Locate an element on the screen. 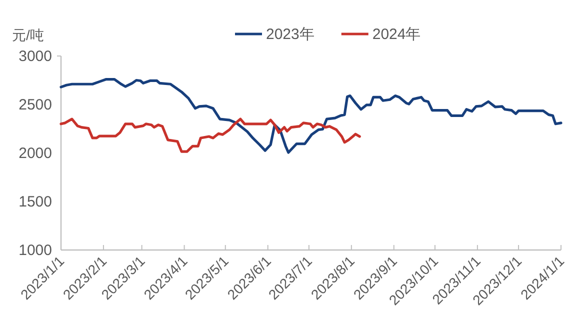 Image resolution: width=571 pixels, height=334 pixels. y-tick-label: 2500 is located at coordinates (35, 105).